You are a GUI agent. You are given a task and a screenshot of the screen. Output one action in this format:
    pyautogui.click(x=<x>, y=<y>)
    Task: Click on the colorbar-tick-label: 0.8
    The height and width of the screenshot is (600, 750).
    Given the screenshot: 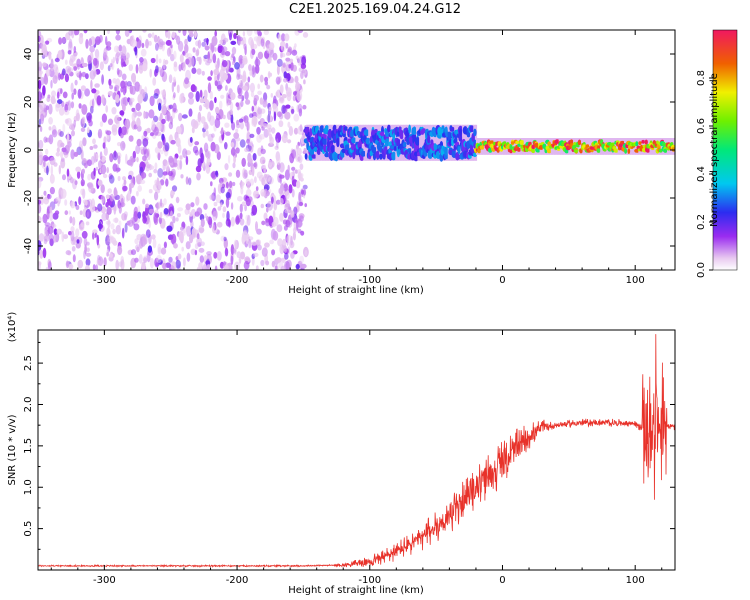 What is the action you would take?
    pyautogui.click(x=701, y=78)
    